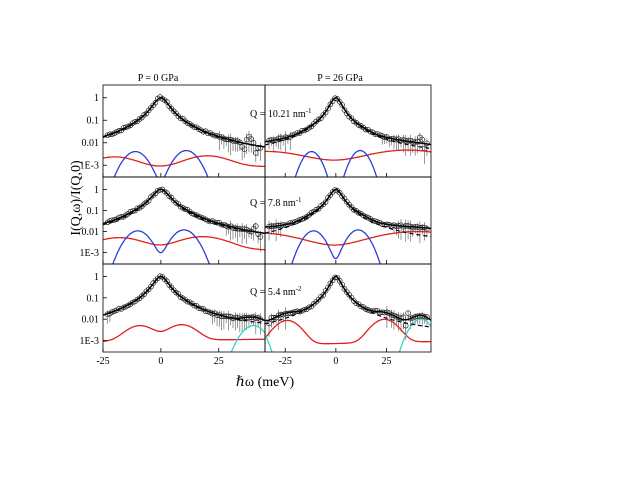  I want to click on q-label-row-1-text: Q = 7.8 nm, so click(273, 203).